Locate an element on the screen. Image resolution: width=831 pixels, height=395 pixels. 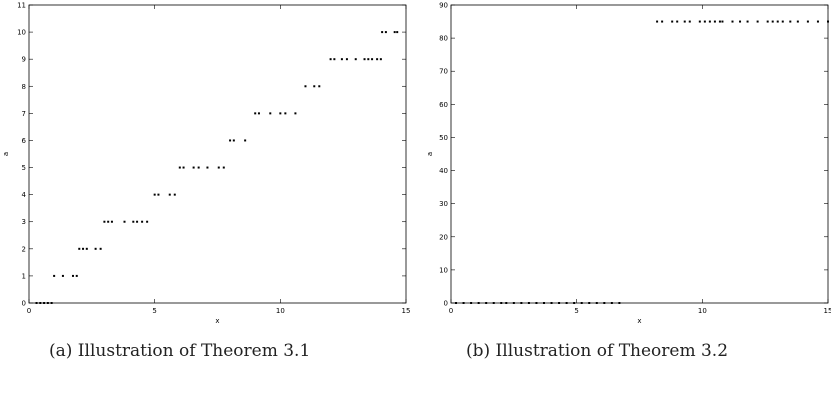
y-tick-label: 70 is located at coordinates (443, 72).